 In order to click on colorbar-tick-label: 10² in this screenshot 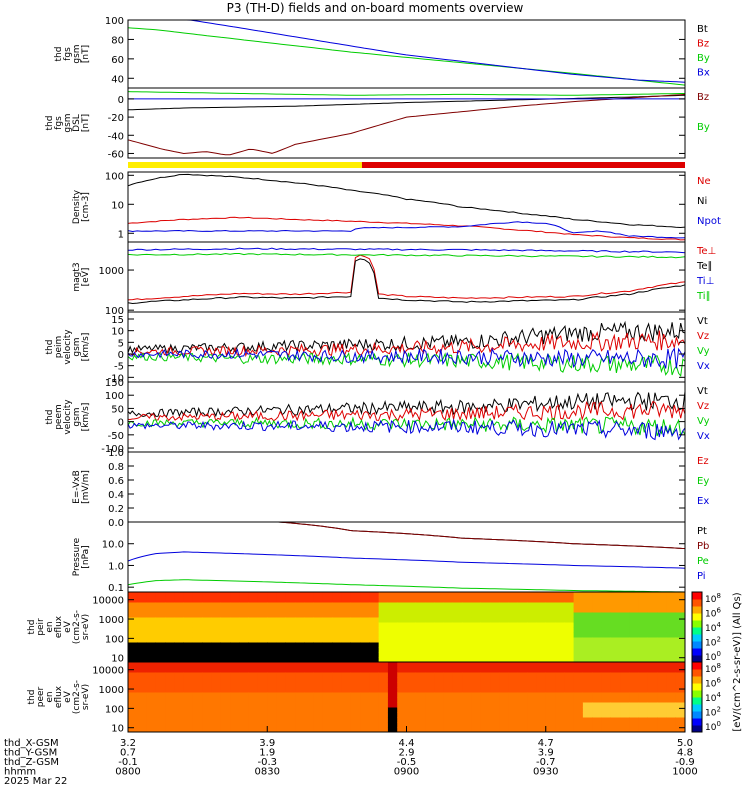, I will do `click(713, 642)`.